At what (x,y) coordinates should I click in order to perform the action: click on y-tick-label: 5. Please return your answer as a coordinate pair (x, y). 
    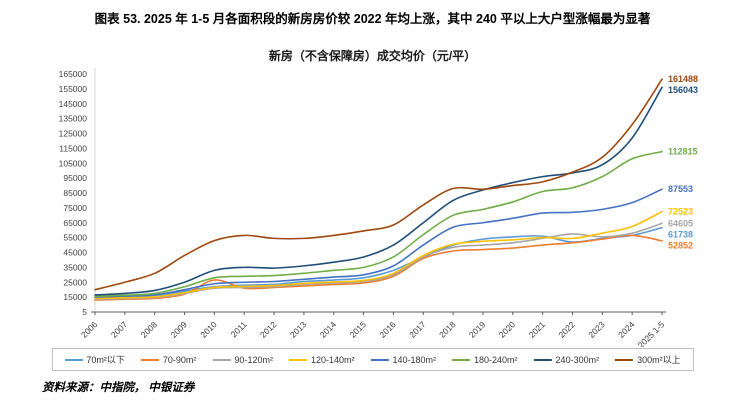
    Looking at the image, I should click on (84, 312).